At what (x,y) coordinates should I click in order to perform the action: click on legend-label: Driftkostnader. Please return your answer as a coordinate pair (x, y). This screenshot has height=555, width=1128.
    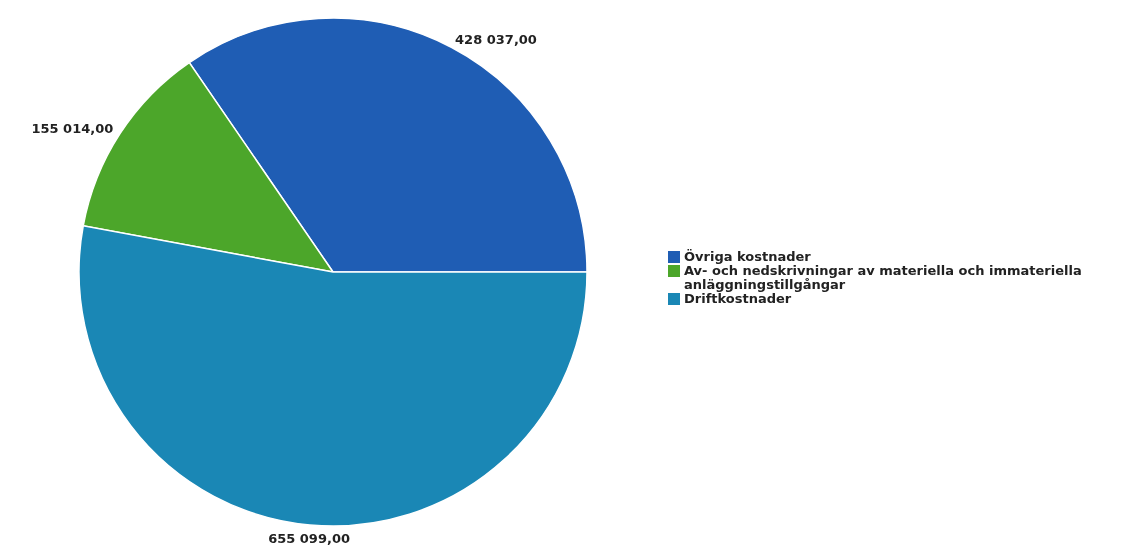
    Looking at the image, I should click on (738, 298).